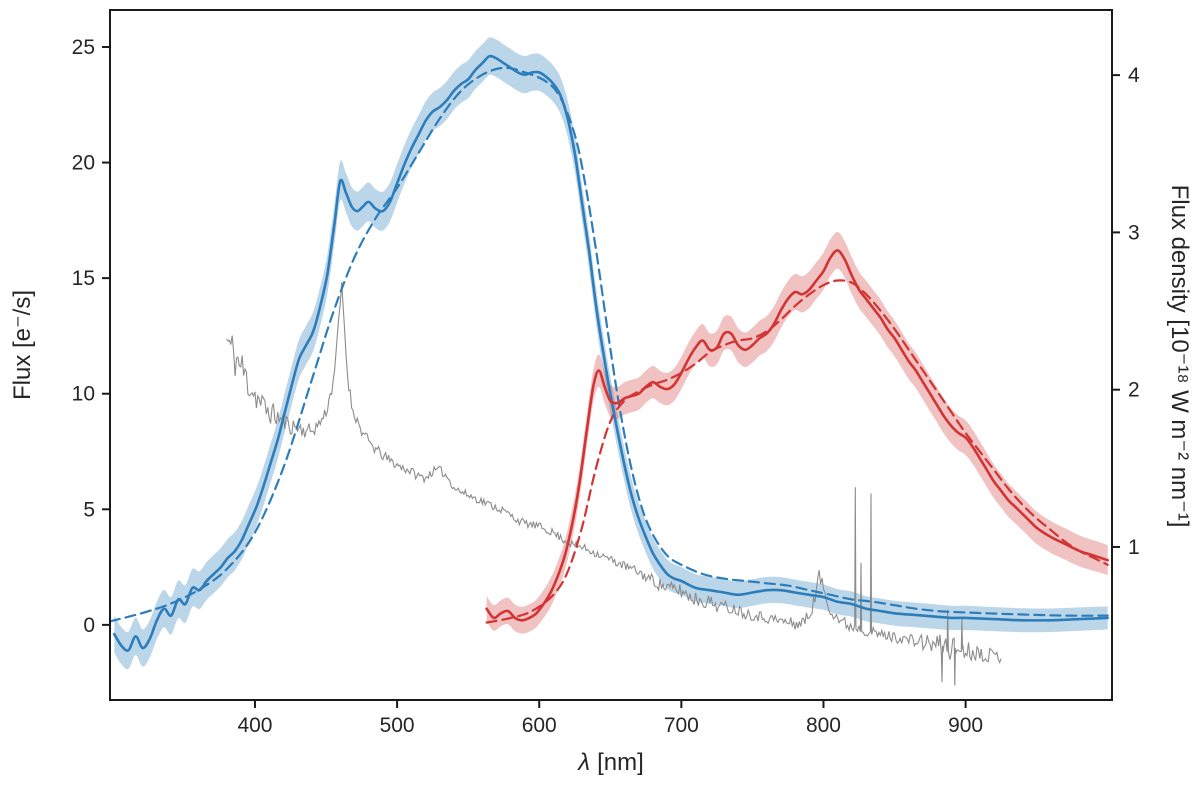  I want to click on y-left-tick-label: 20, so click(83, 163).